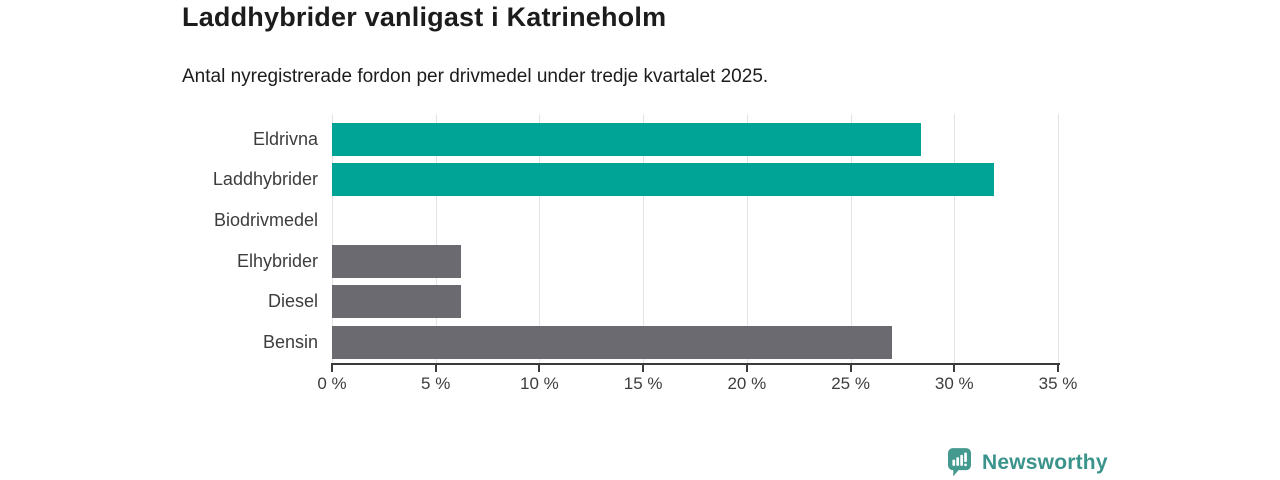 The height and width of the screenshot is (480, 1280). I want to click on bar-laddhybrider, so click(663, 180).